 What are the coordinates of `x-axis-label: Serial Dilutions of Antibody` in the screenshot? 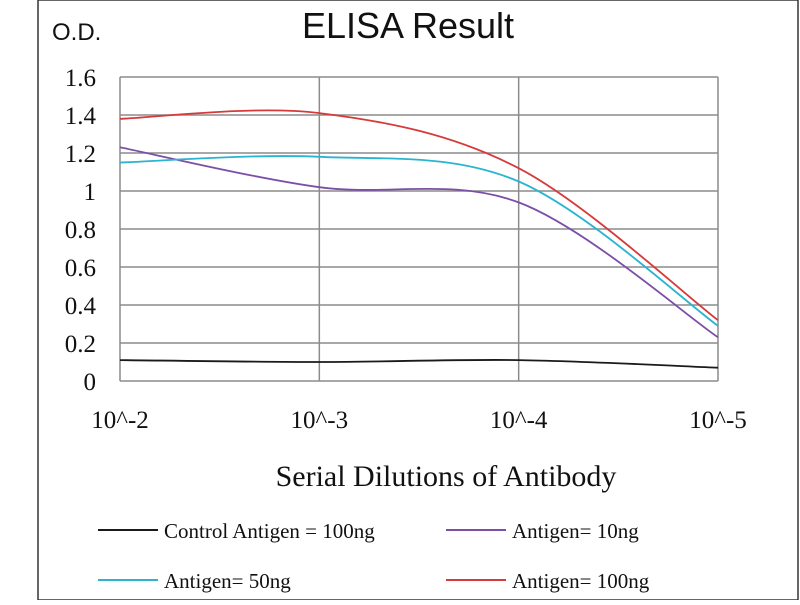 It's located at (446, 476).